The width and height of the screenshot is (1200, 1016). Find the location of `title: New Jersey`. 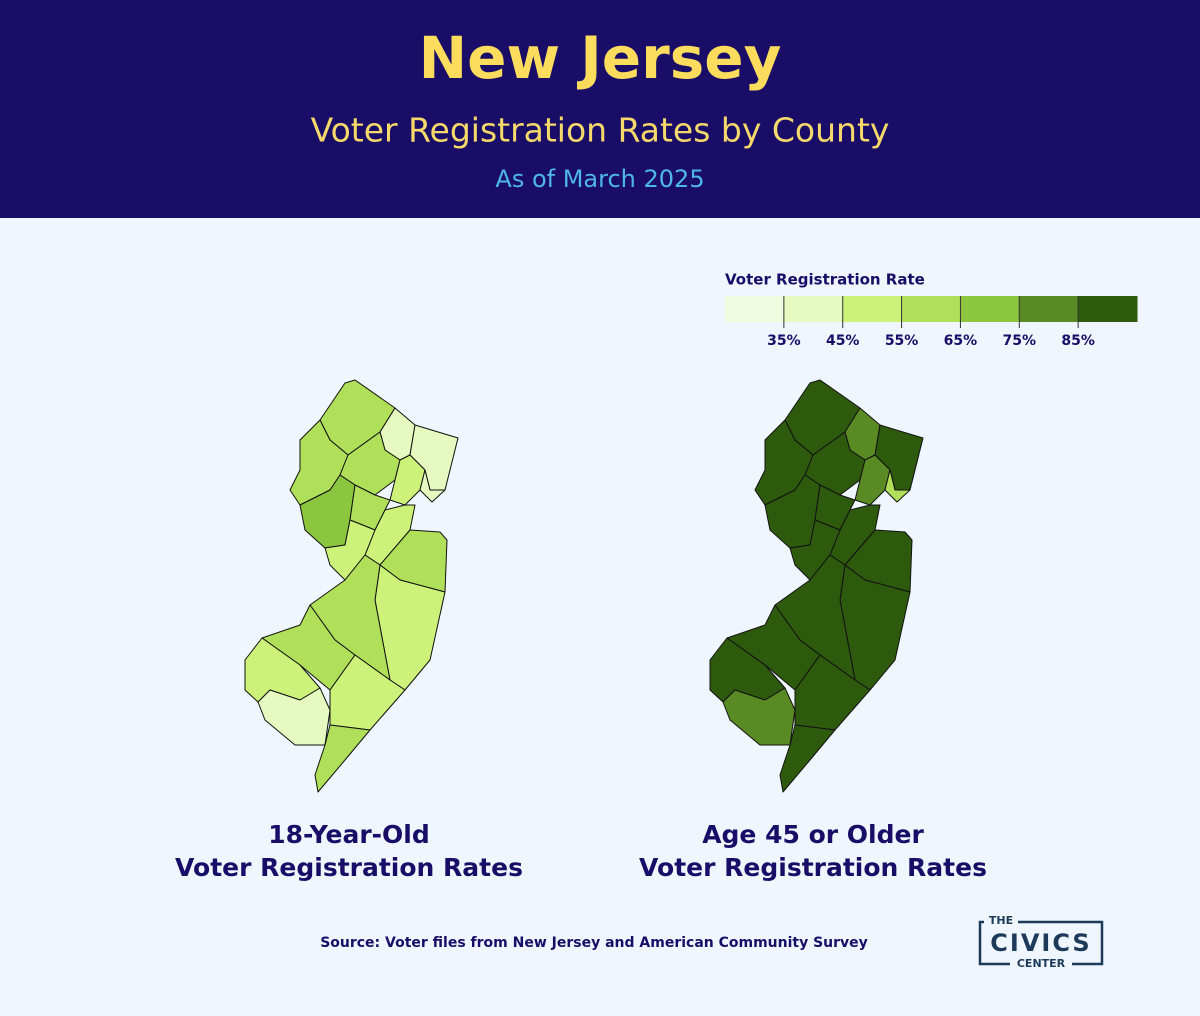

title: New Jersey is located at coordinates (600, 58).